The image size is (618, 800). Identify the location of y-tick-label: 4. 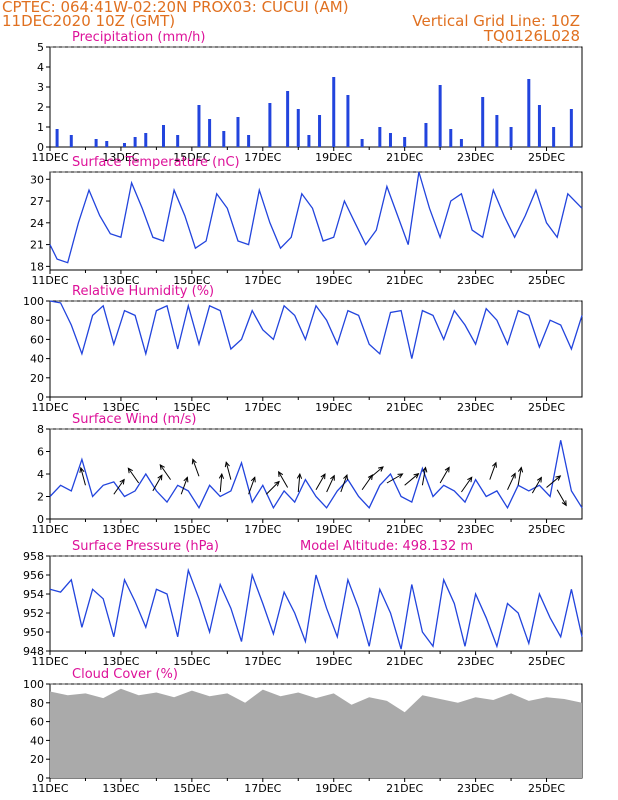
(40, 474).